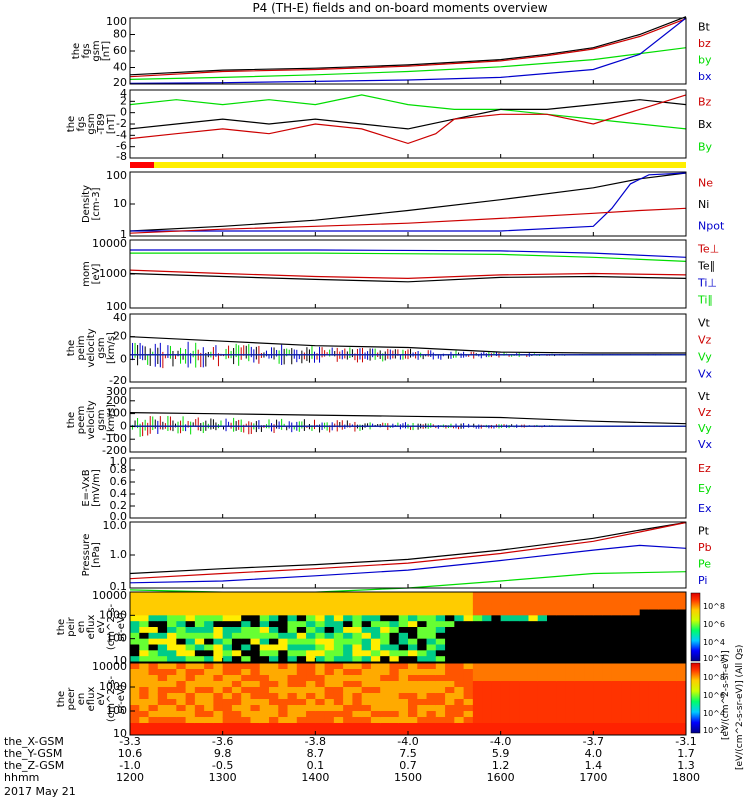  What do you see at coordinates (223, 753) in the screenshot?
I see `orbit-value: 9.8` at bounding box center [223, 753].